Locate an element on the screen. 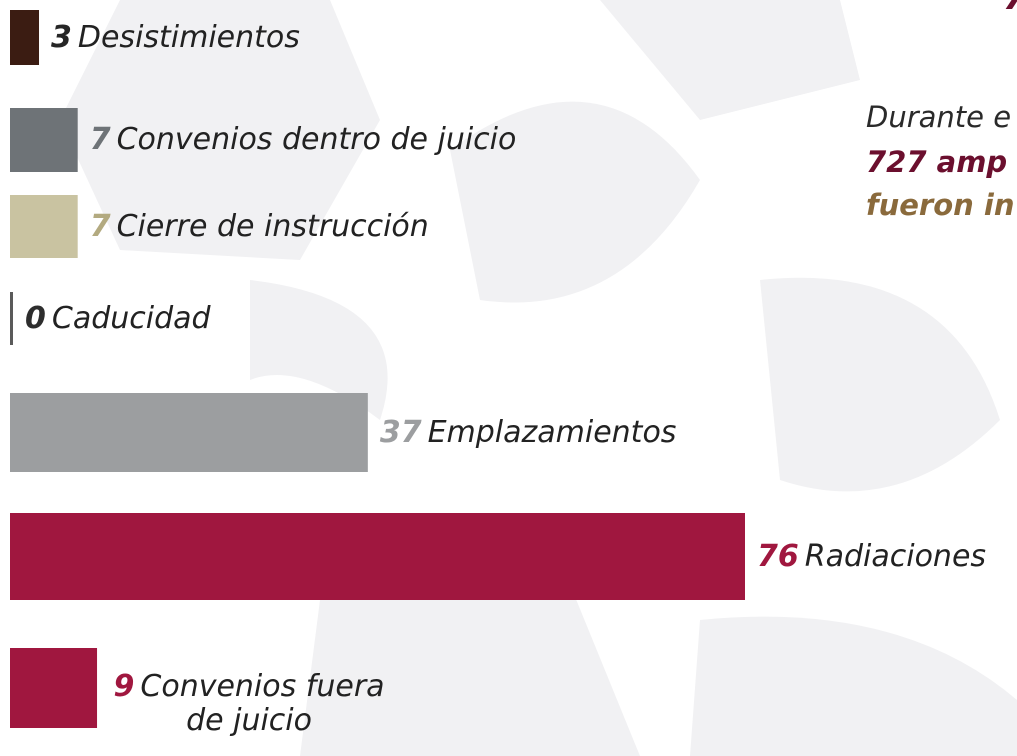 The width and height of the screenshot is (1017, 756). category-label: Emplazamientos is located at coordinates (552, 432).